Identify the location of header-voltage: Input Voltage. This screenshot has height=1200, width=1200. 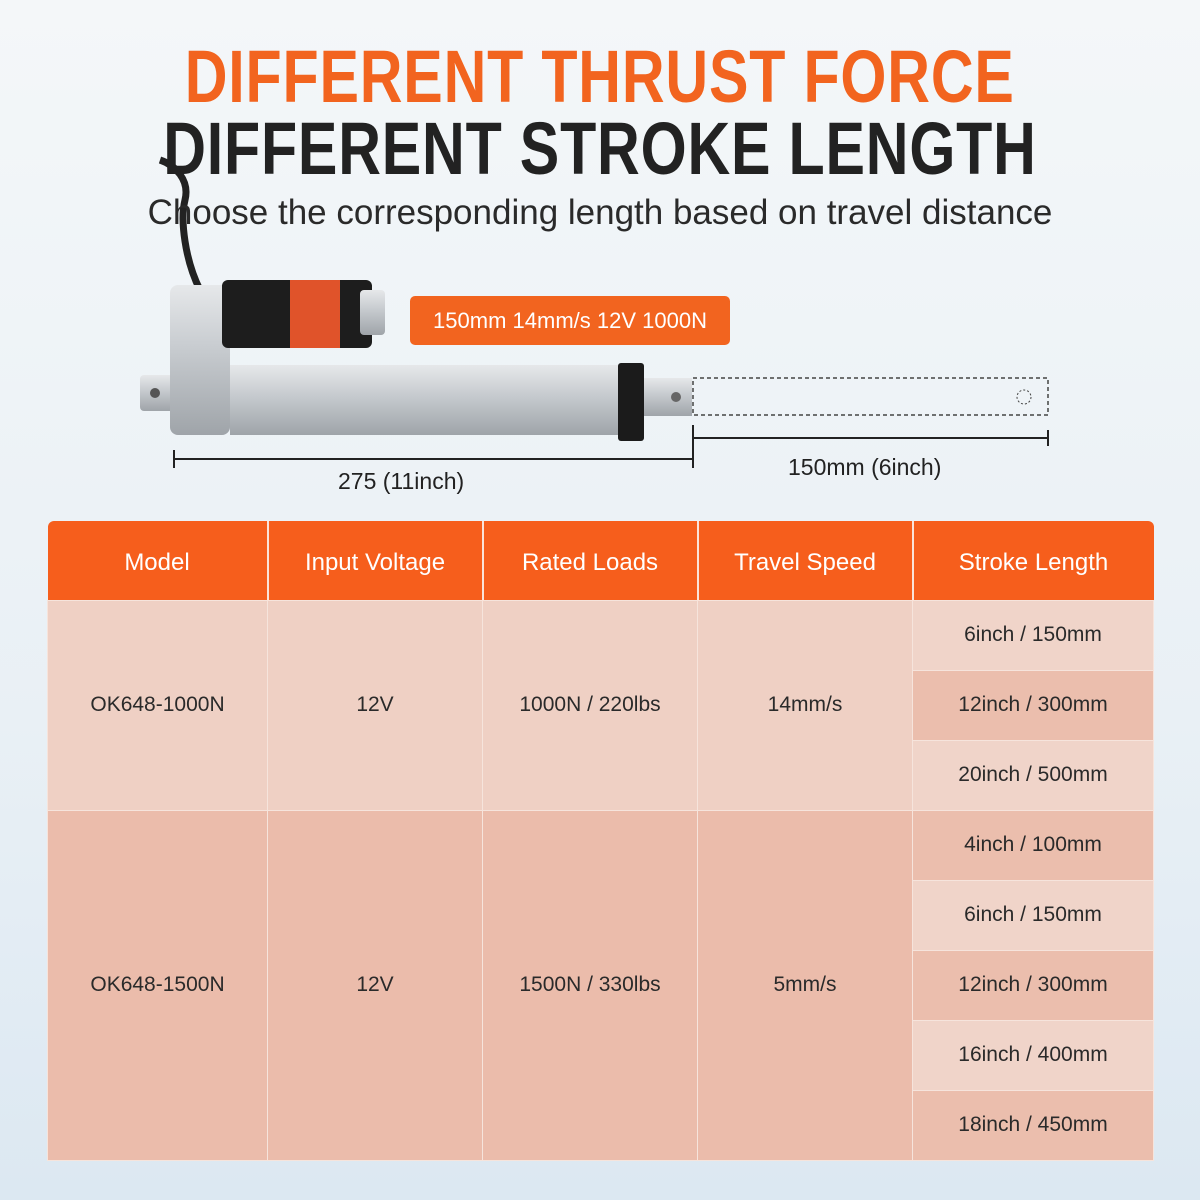
(375, 560).